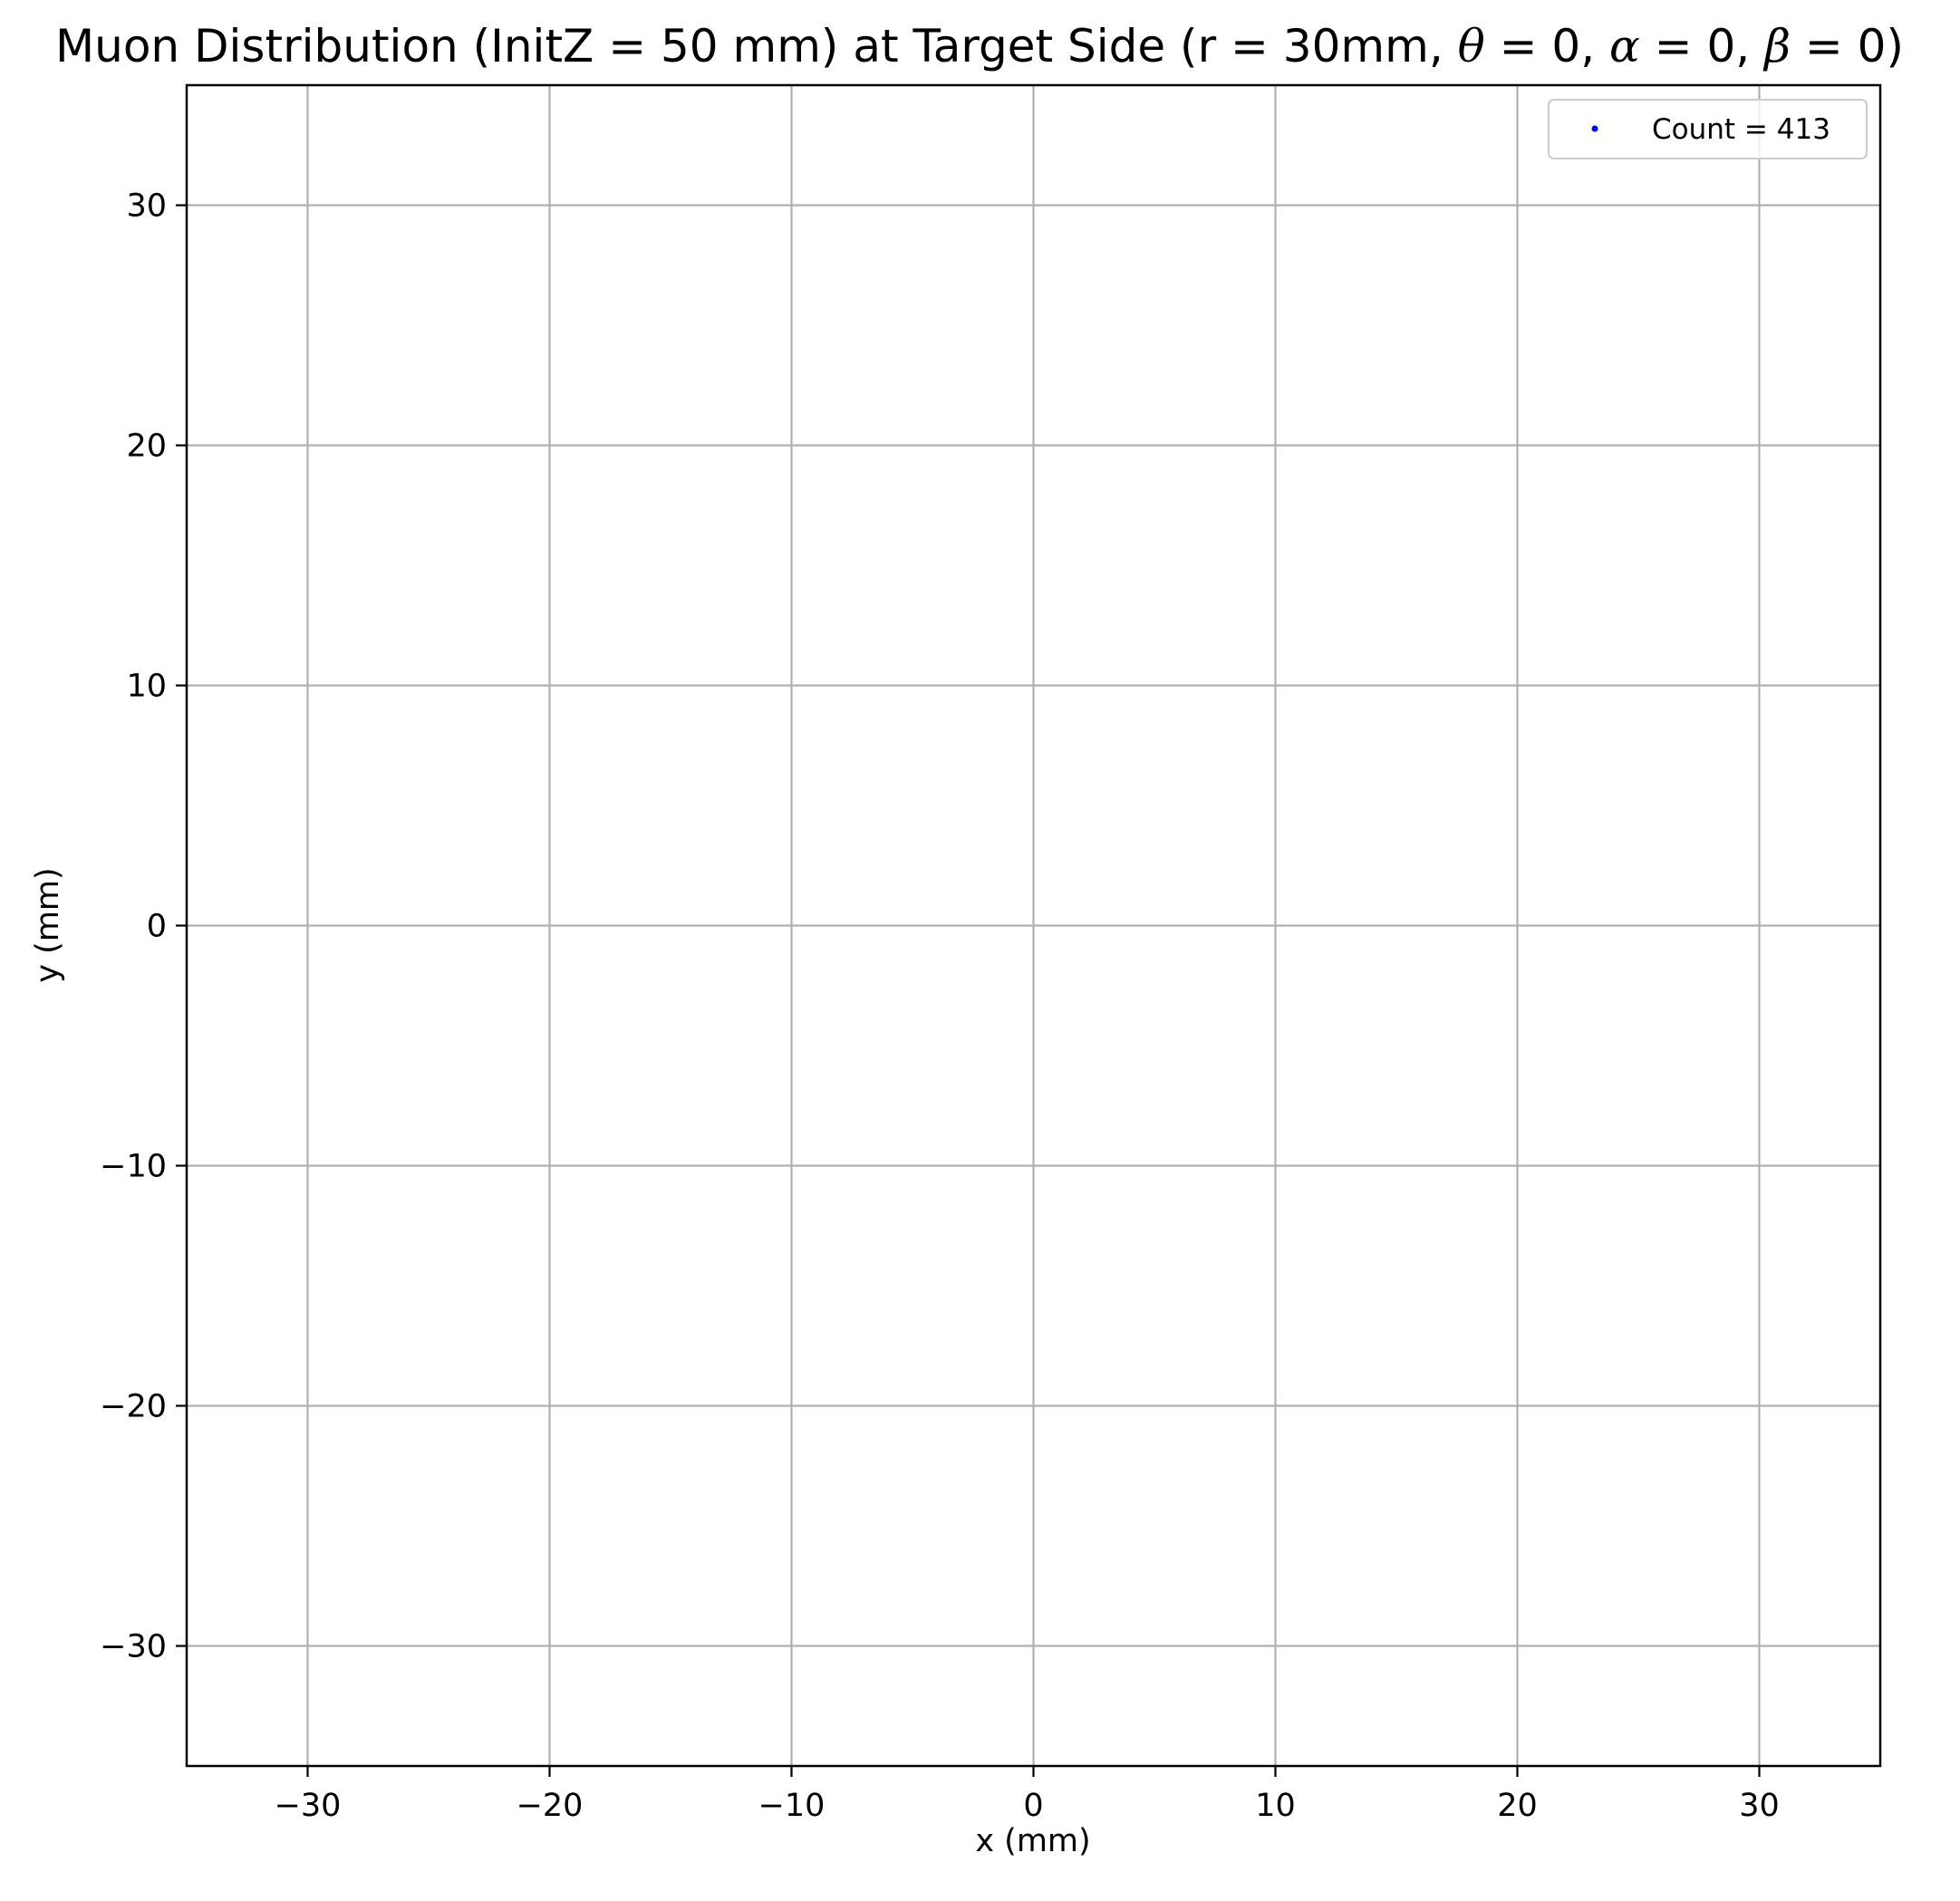  What do you see at coordinates (134, 1647) in the screenshot?
I see `y-tick-label: −30` at bounding box center [134, 1647].